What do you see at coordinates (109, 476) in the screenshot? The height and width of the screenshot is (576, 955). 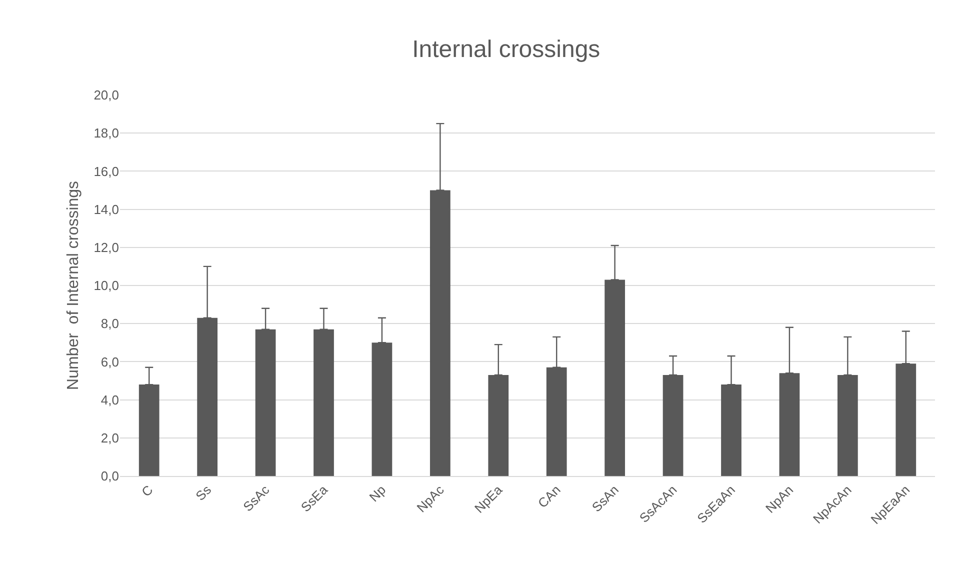 I see `y-tick-label: 0,0` at bounding box center [109, 476].